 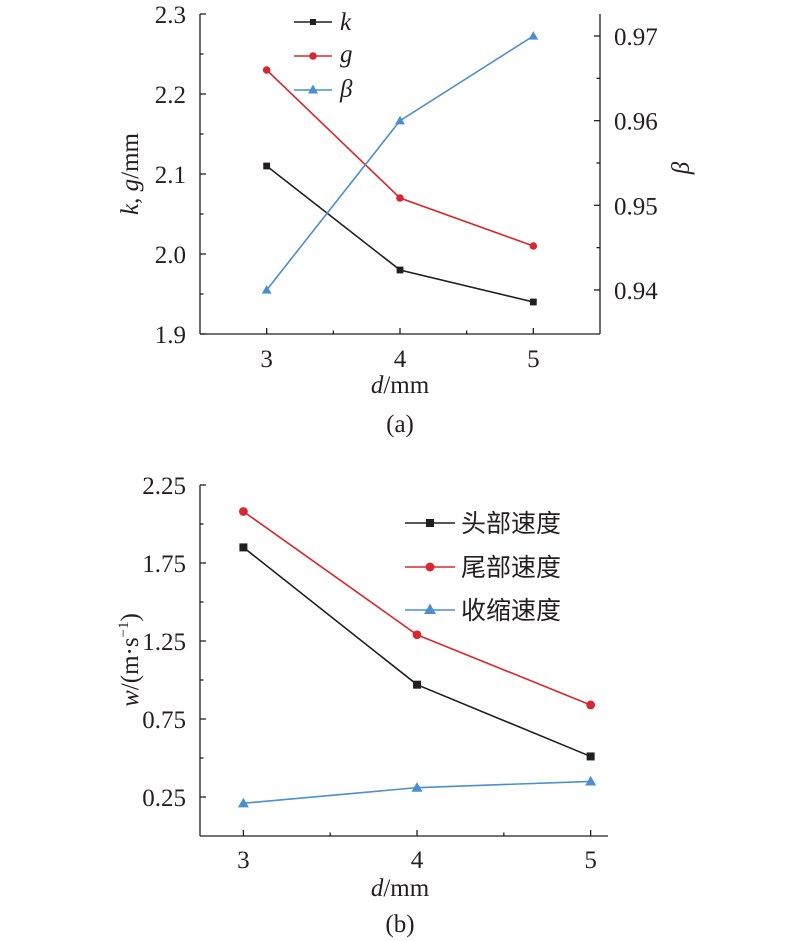 What do you see at coordinates (313, 89) in the screenshot?
I see `legend-beta-marker` at bounding box center [313, 89].